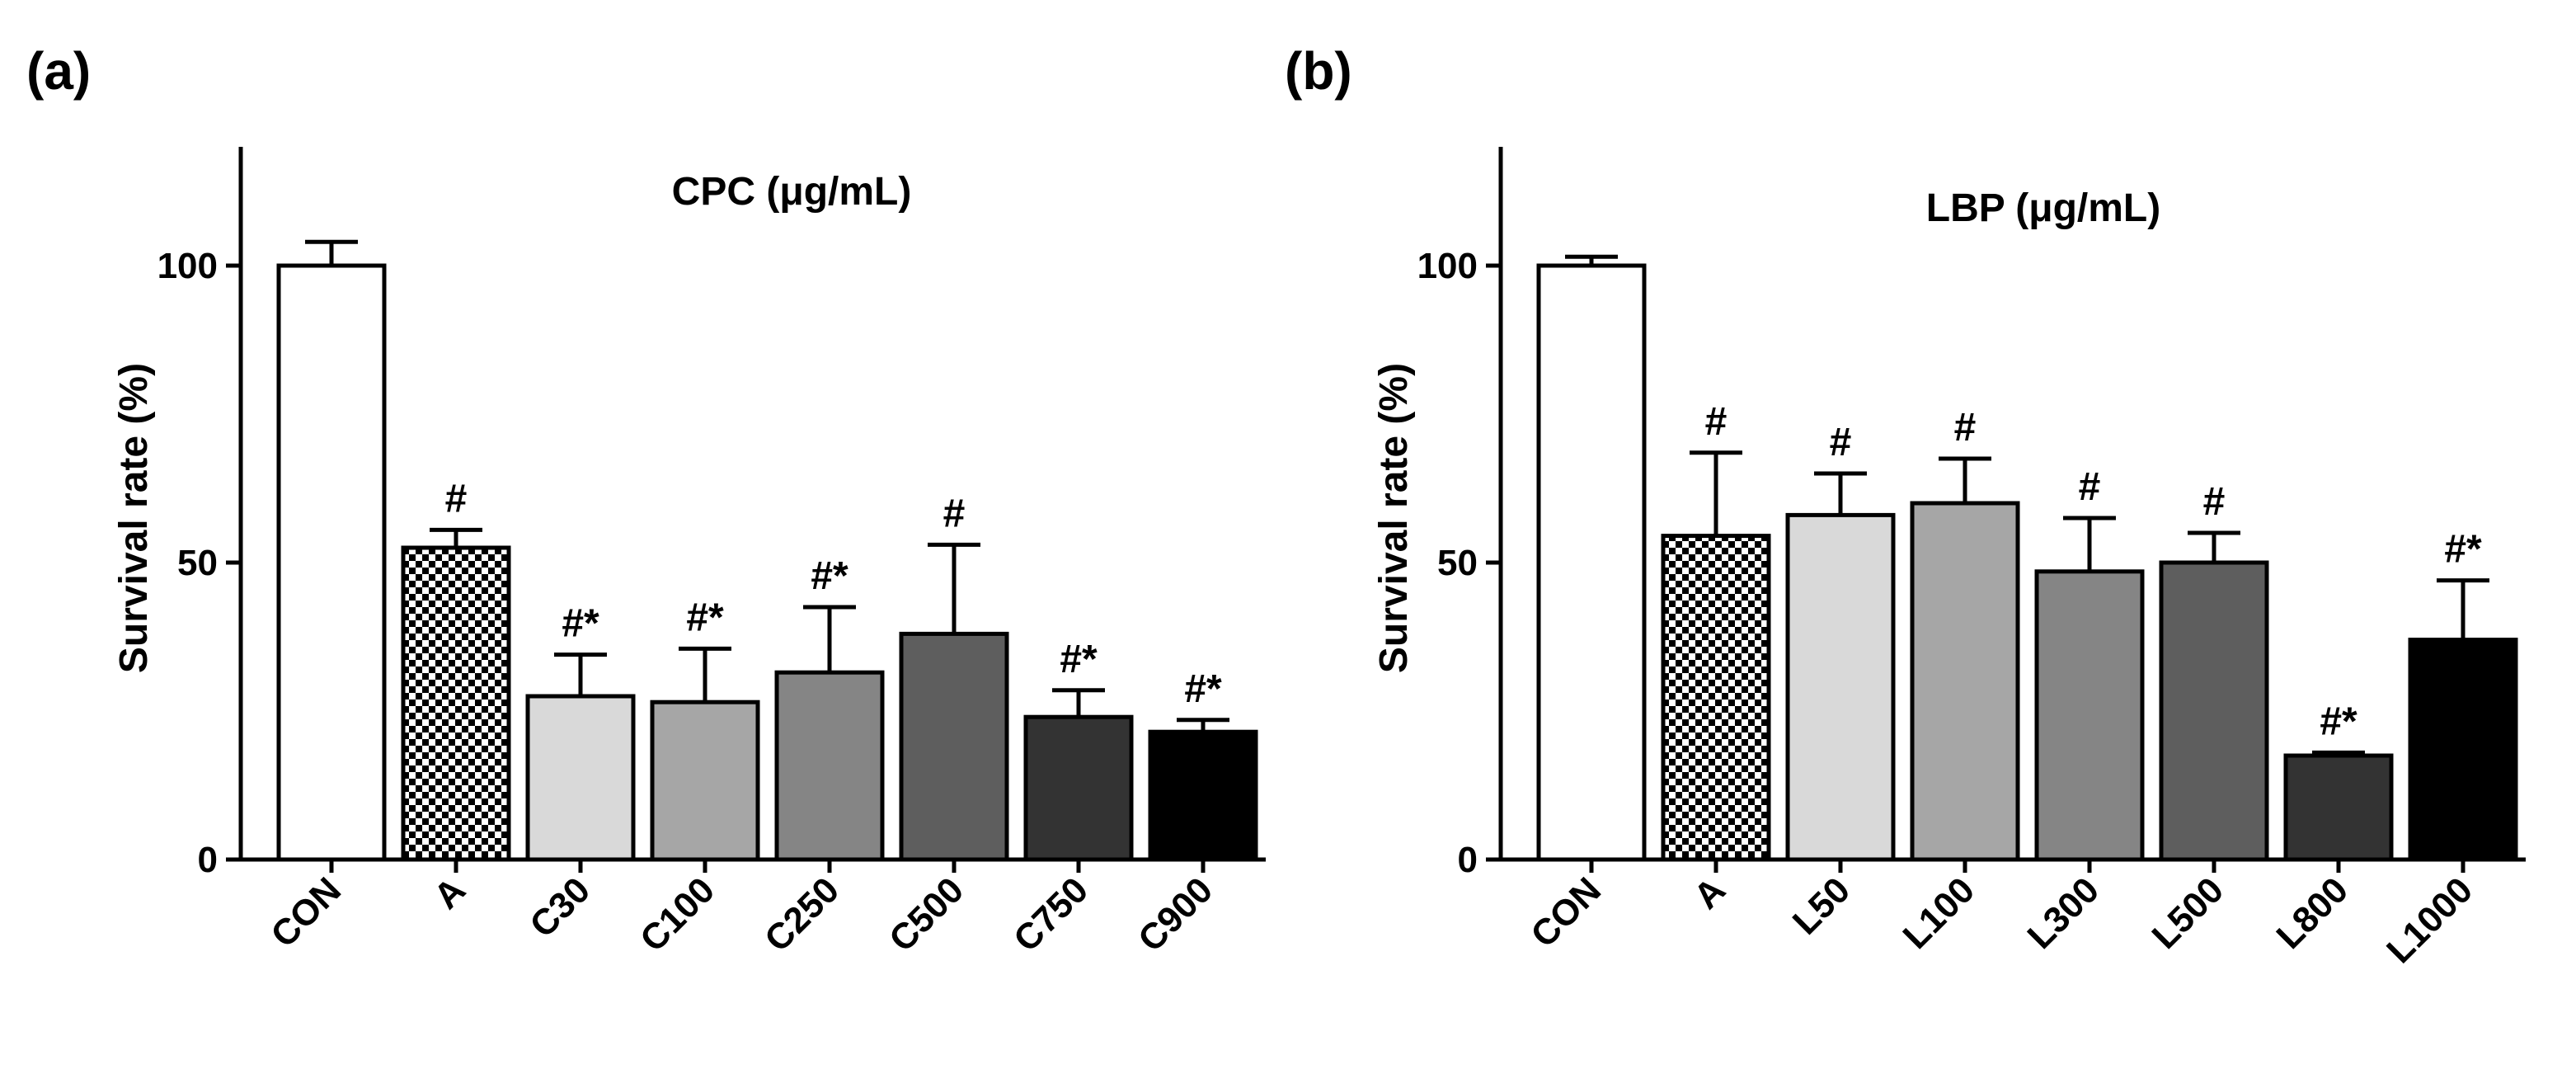 This screenshot has width=2576, height=1074. Describe the element at coordinates (1939, 913) in the screenshot. I see `x-tick-label-l100: L100` at that location.